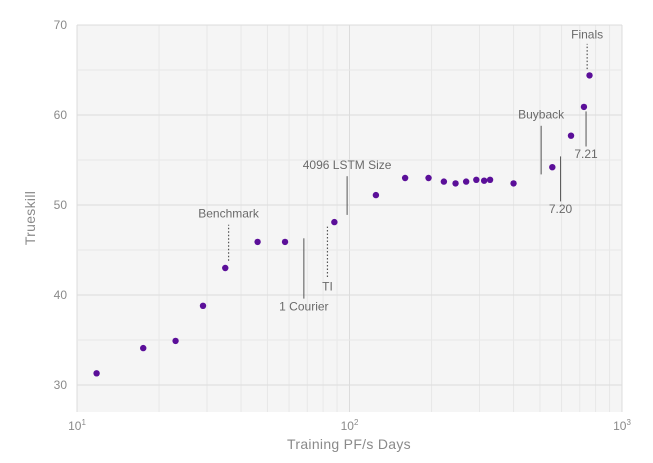 The height and width of the screenshot is (463, 653). I want to click on x-axis-ticks: 10¹ 10² 10³, so click(349, 425).